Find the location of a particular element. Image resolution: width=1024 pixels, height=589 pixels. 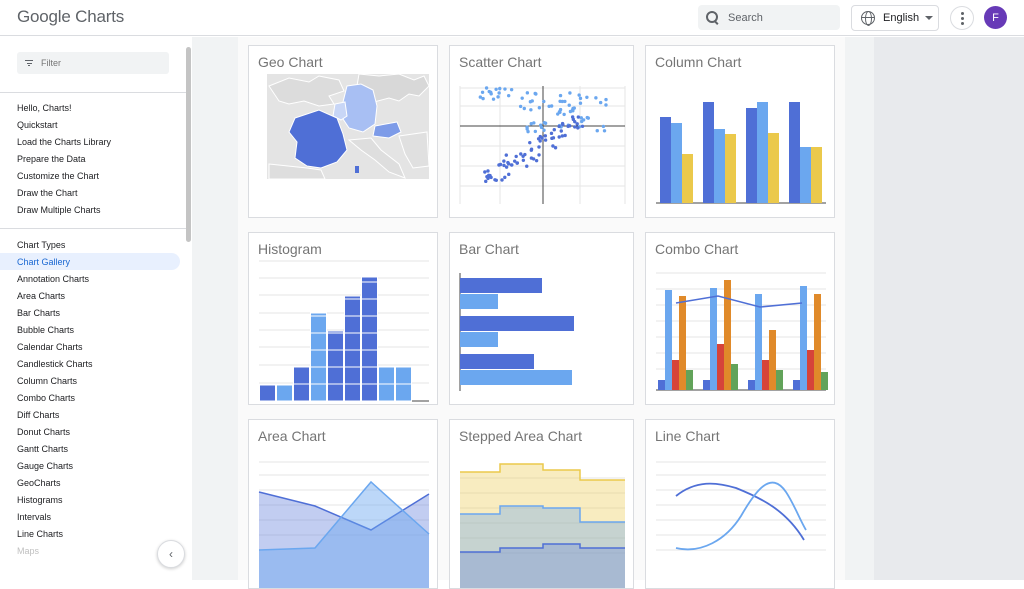

card-column-chart: Column Chart is located at coordinates (740, 131).